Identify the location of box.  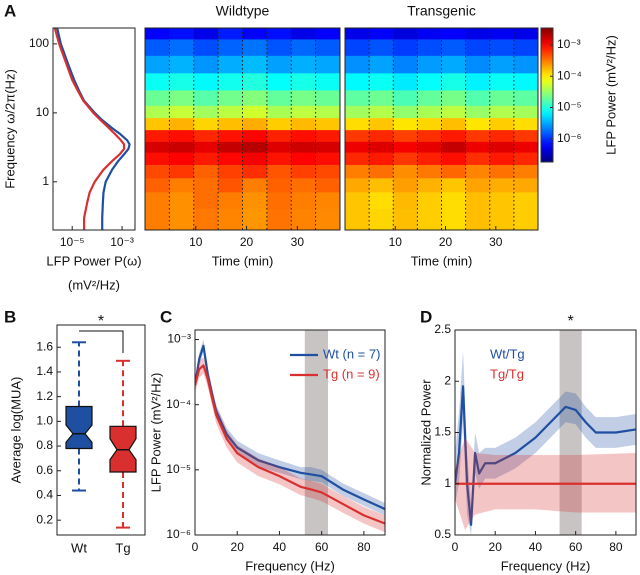
(79, 427).